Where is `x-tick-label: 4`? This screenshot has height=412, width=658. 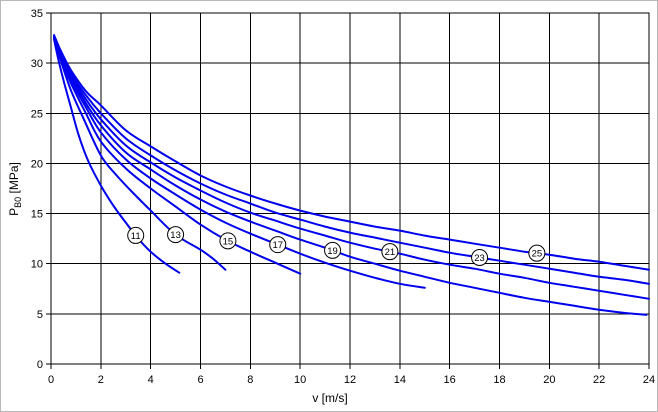 x-tick-label: 4 is located at coordinates (151, 380).